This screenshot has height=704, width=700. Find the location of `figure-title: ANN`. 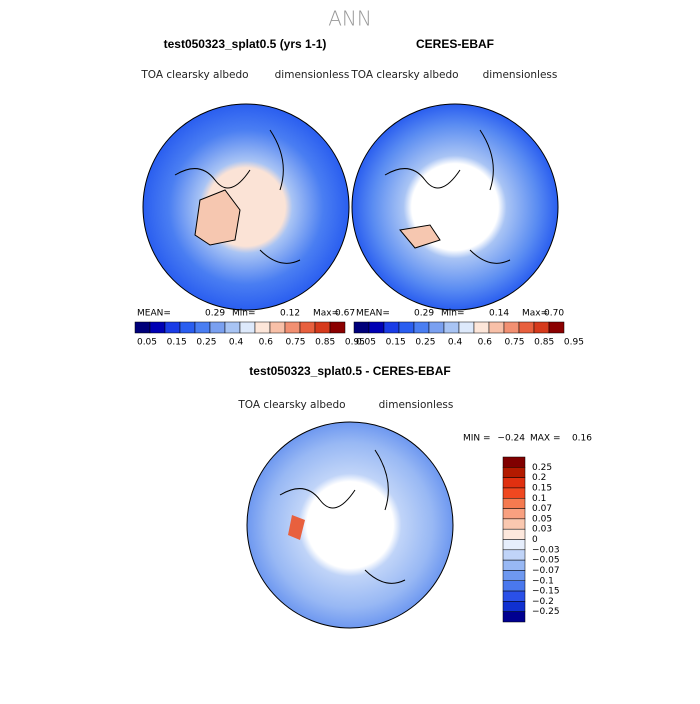

figure-title: ANN is located at coordinates (350, 19).